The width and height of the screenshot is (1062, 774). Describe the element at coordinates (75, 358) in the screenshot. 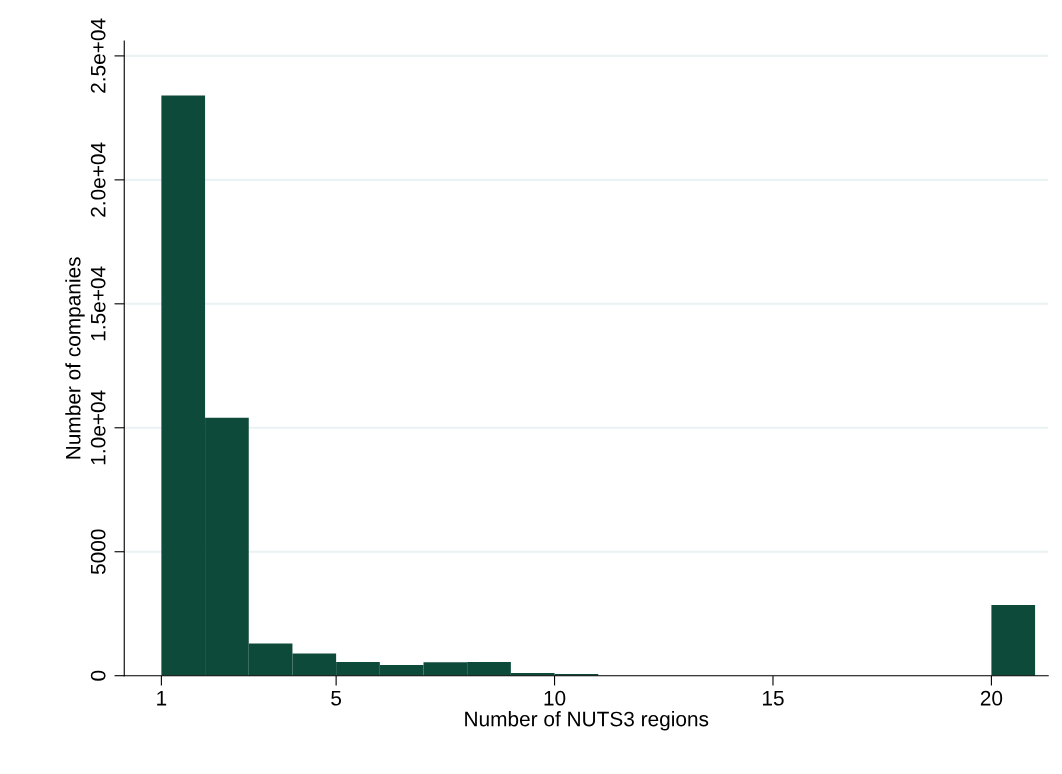

I see `y-axis-title: Number of companies` at that location.